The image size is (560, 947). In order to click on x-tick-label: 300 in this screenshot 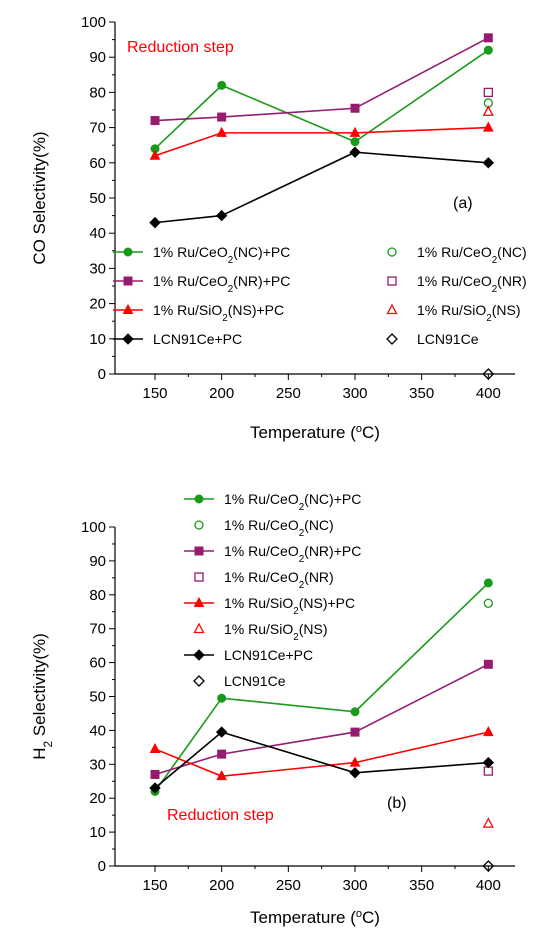, I will do `click(354, 393)`.